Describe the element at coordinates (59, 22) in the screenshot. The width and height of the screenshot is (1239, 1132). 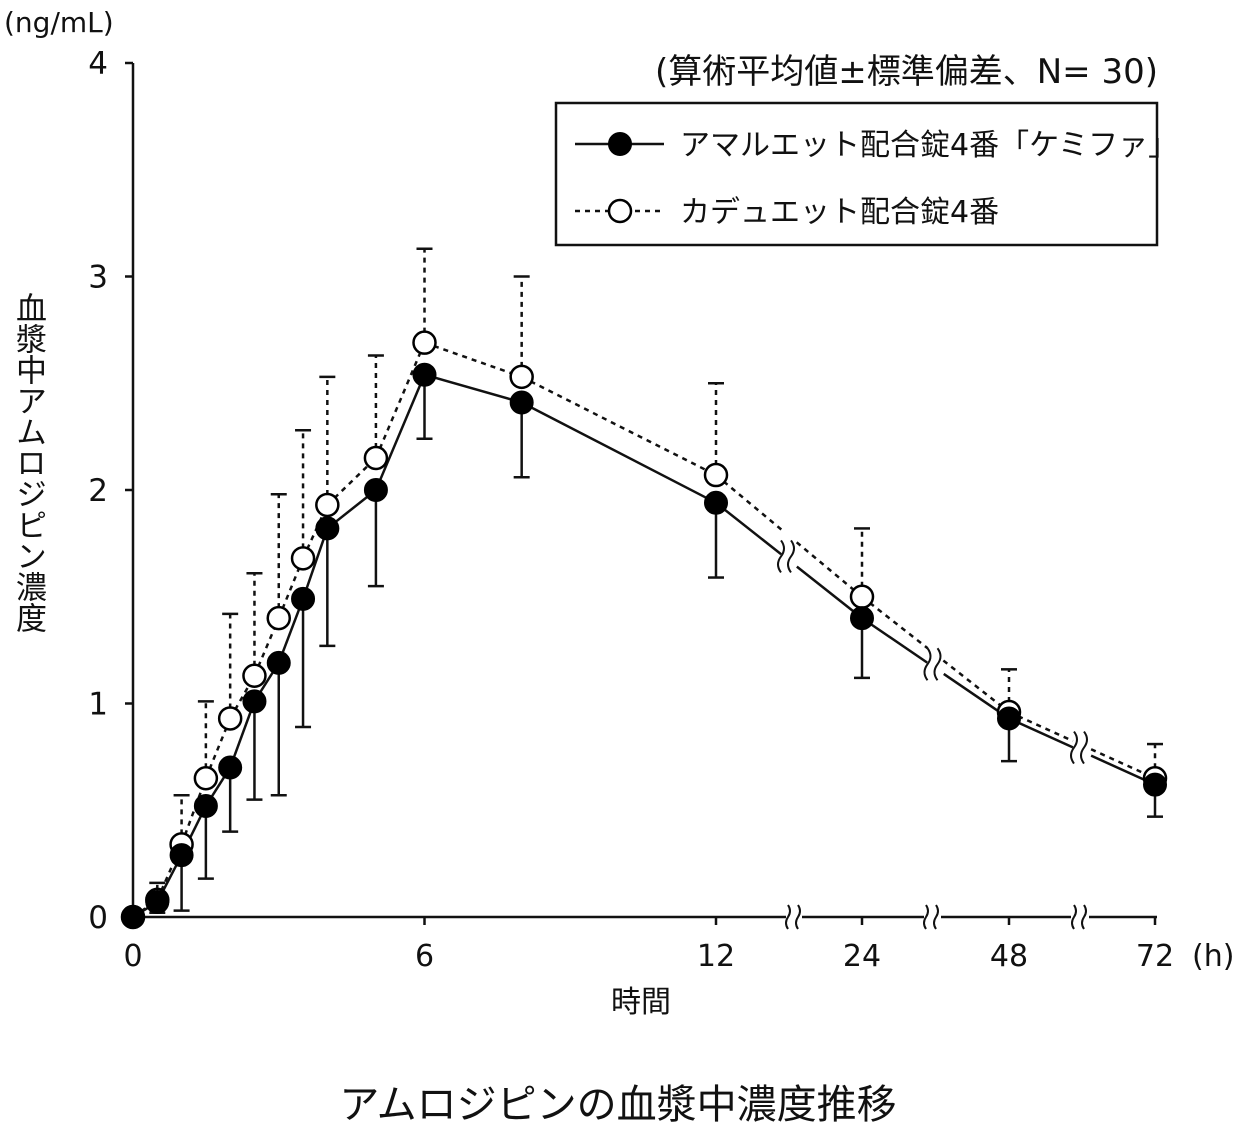
I see `y-unit-label: (ng/mL)` at that location.